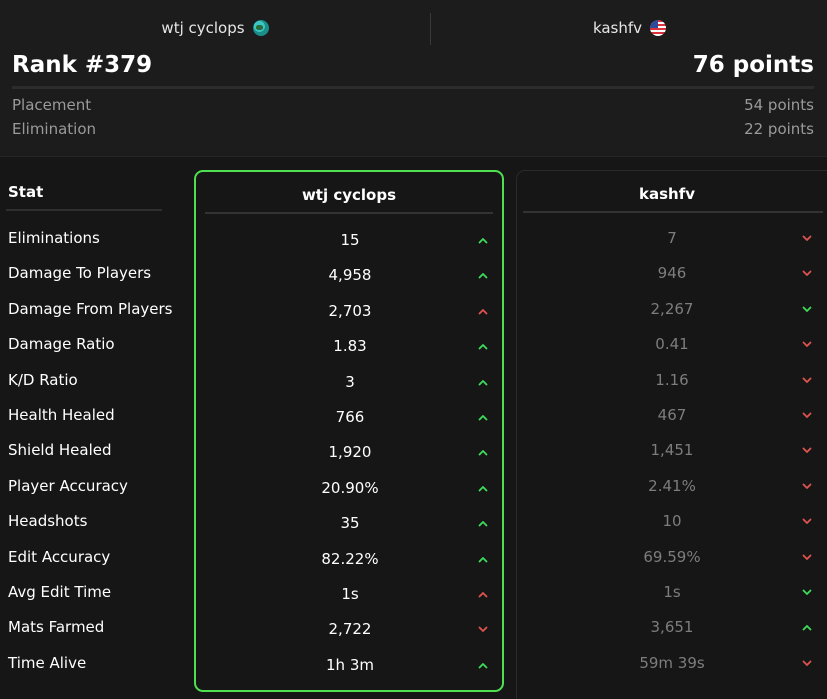 This screenshot has width=827, height=699. What do you see at coordinates (56, 627) in the screenshot?
I see `stat-label: Mats Farmed` at bounding box center [56, 627].